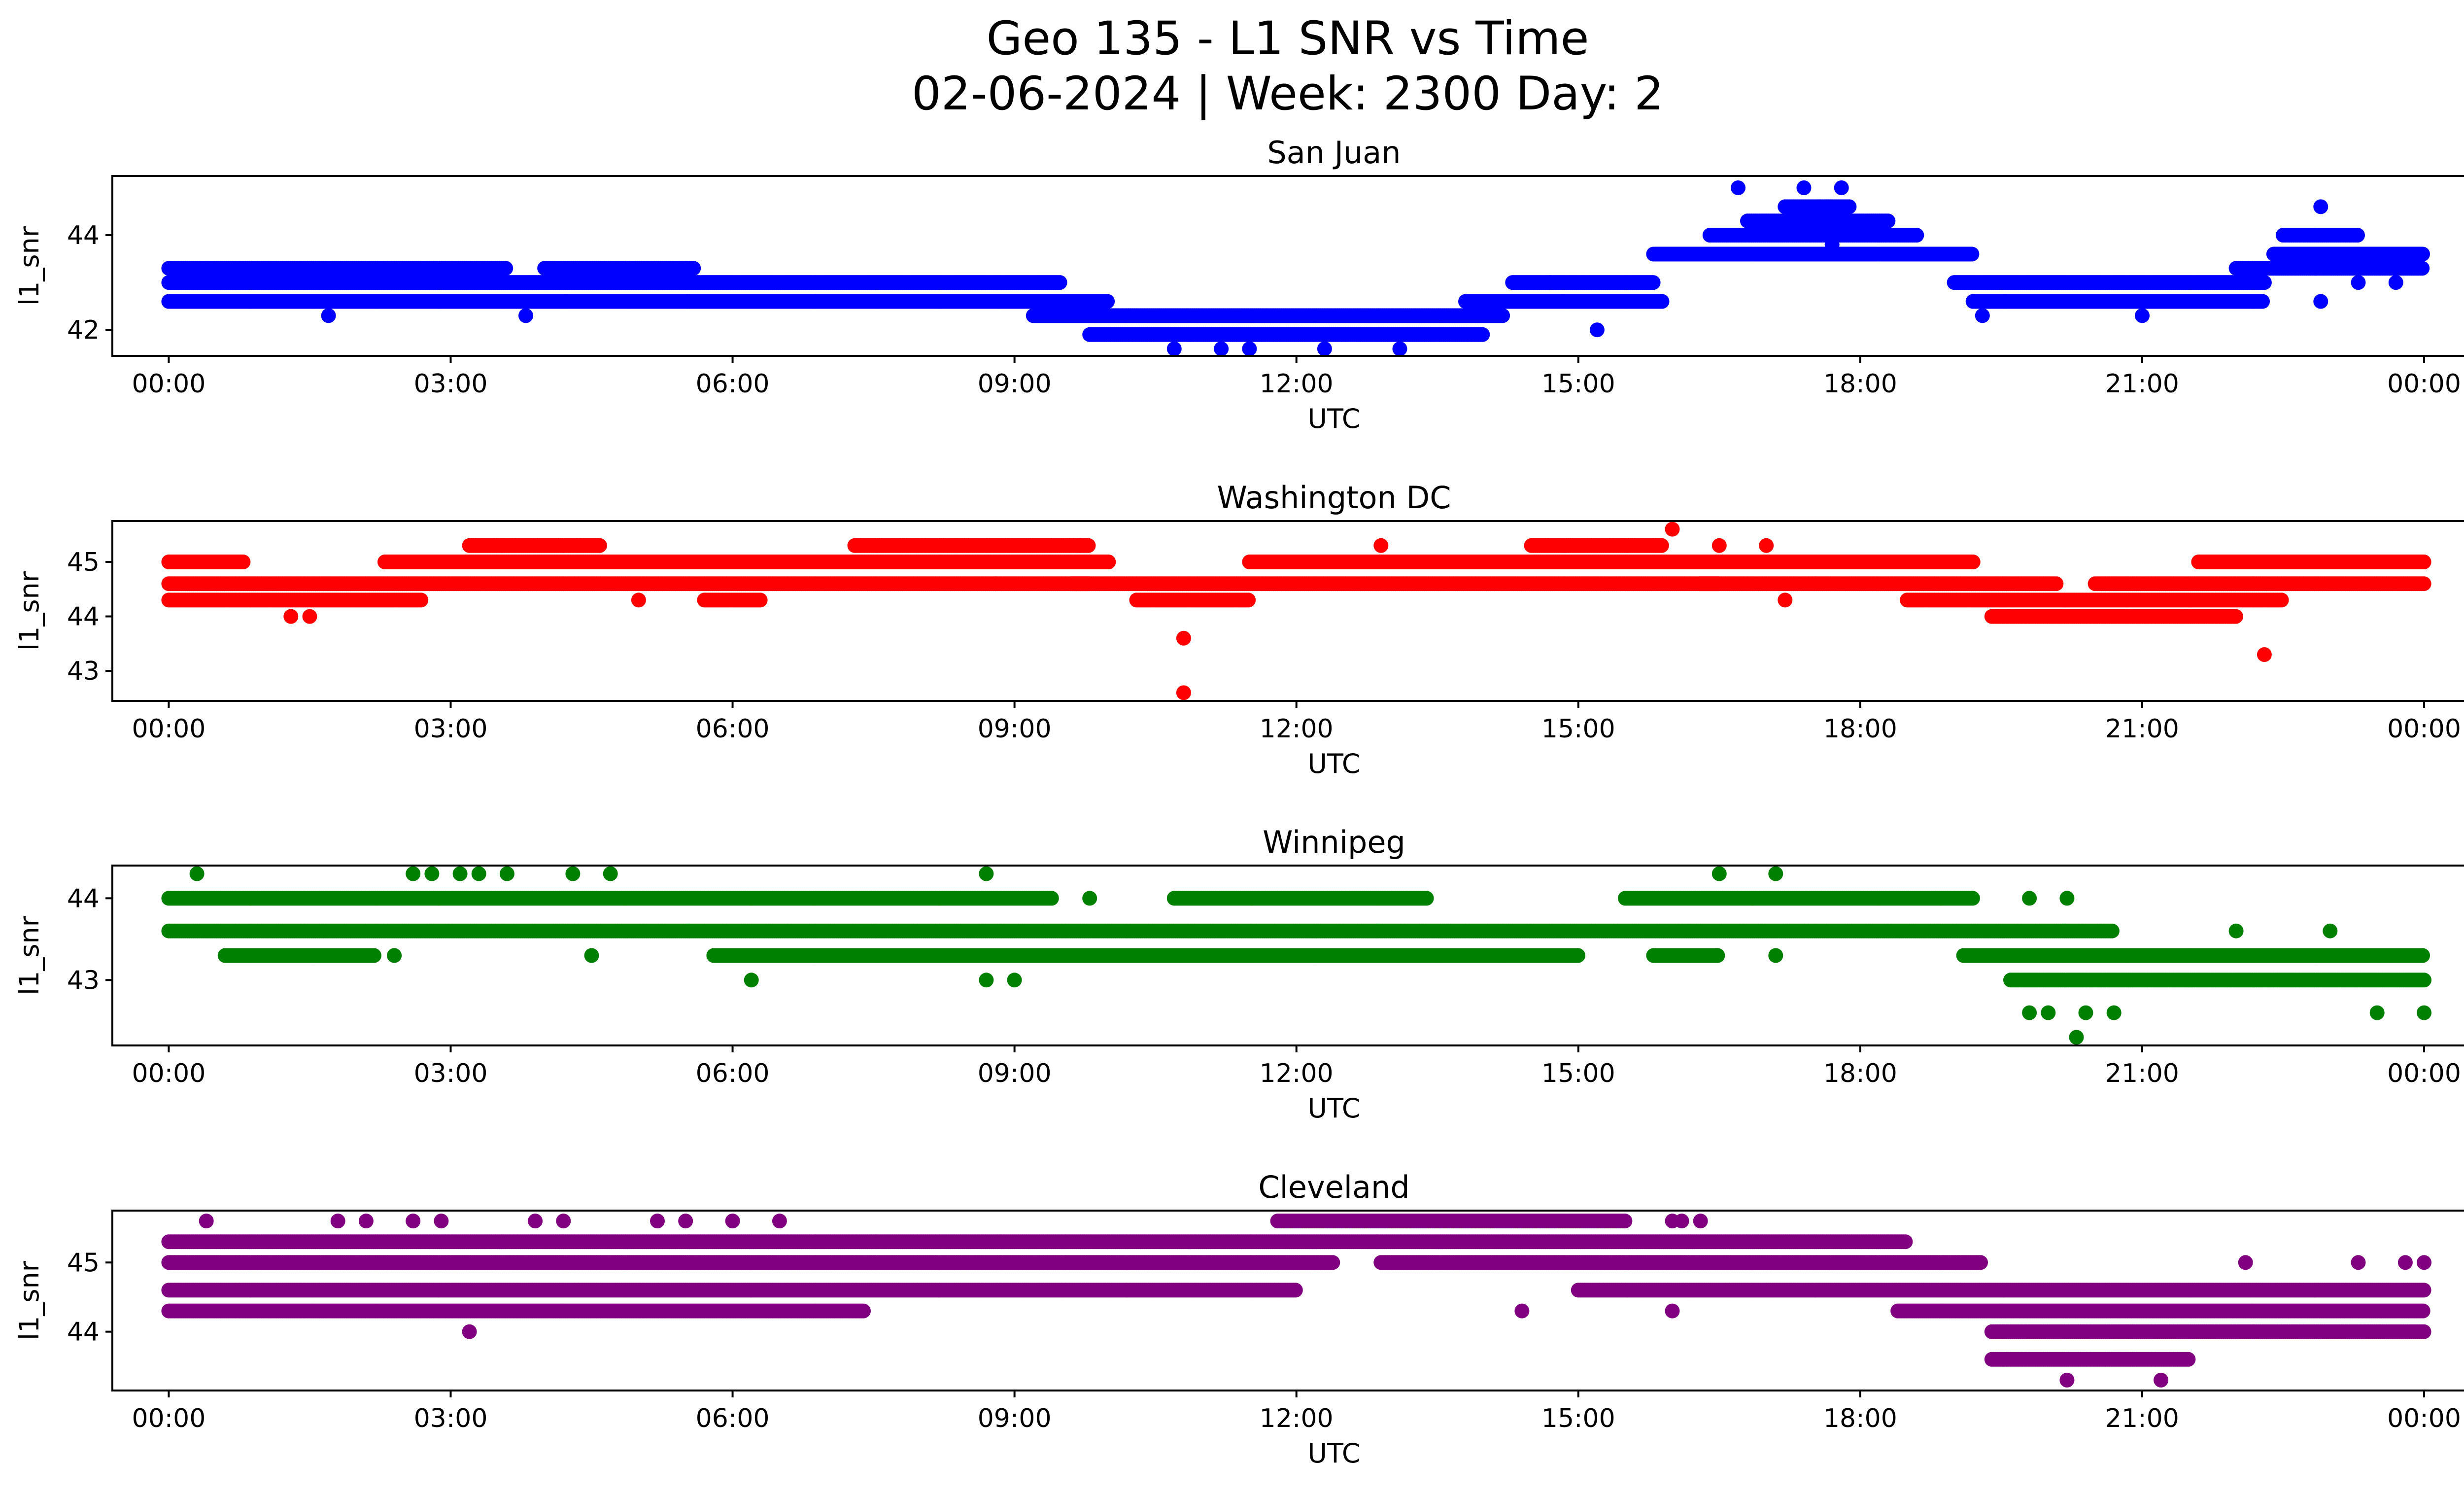 The image size is (2464, 1495). I want to click on x-tick-label: 09:00, so click(1015, 384).